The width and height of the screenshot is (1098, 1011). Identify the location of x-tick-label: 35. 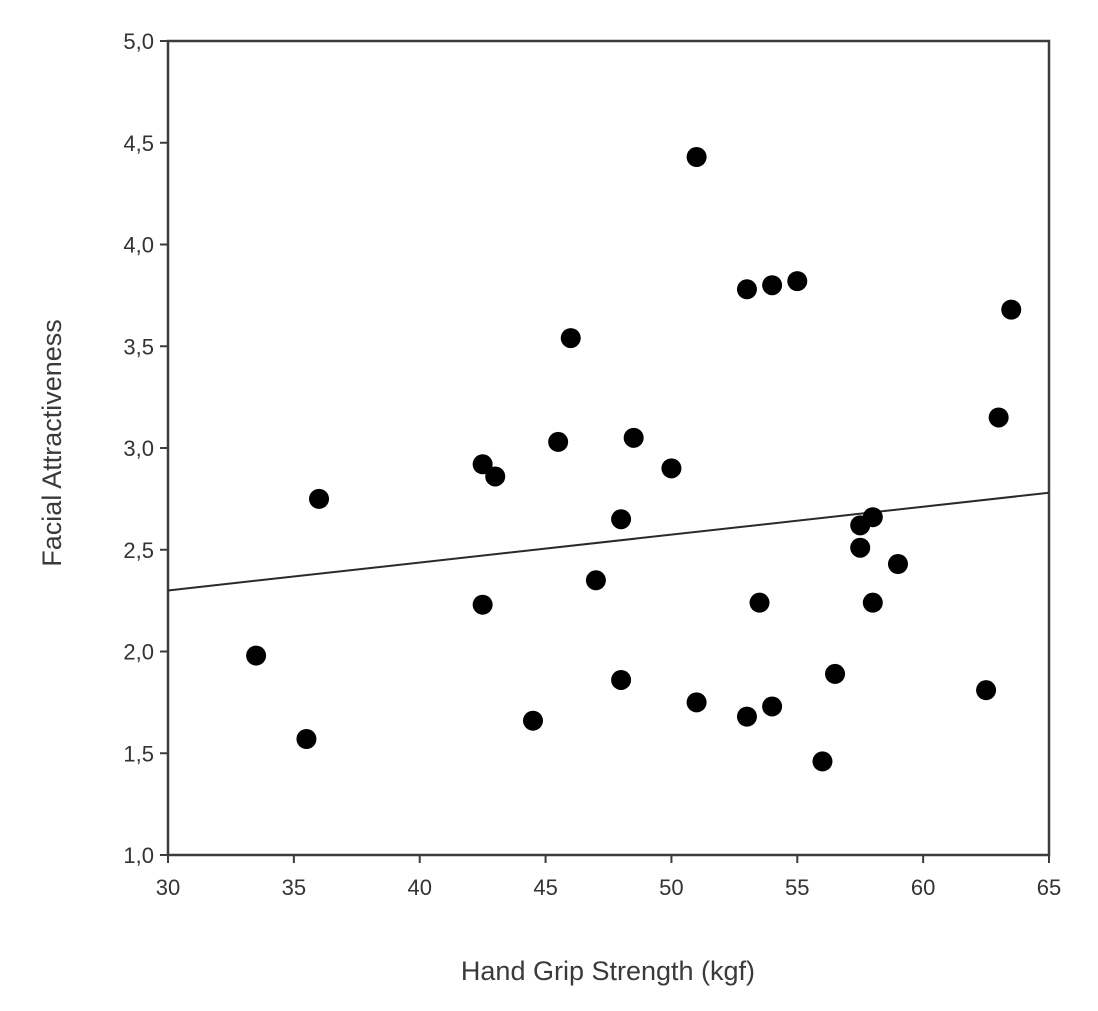
(294, 887).